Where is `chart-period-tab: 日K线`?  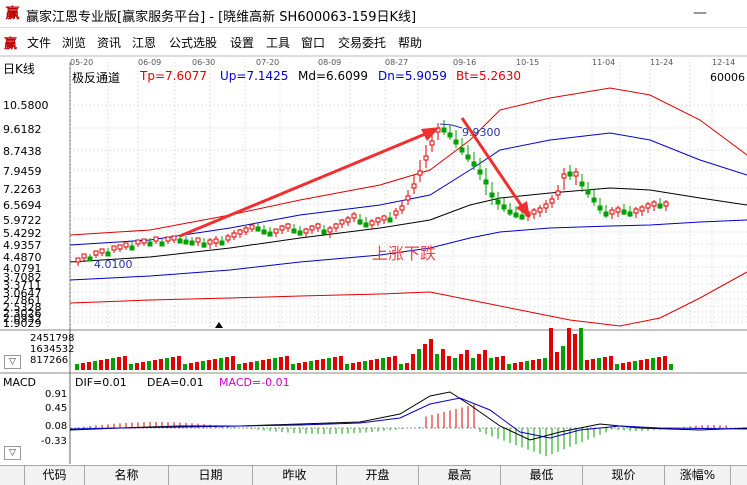
chart-period-tab: 日K线 is located at coordinates (19, 69).